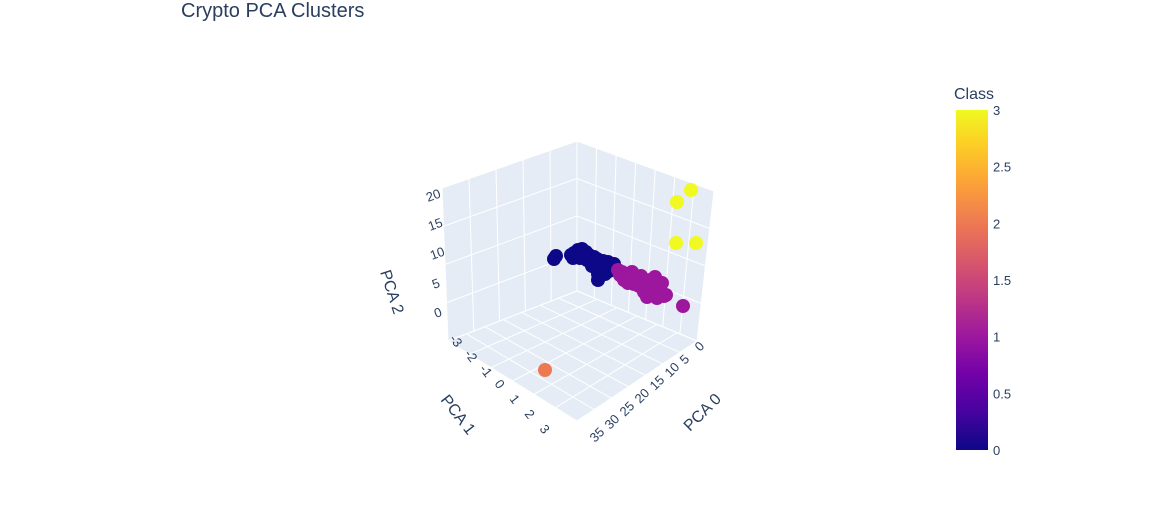  Describe the element at coordinates (627, 408) in the screenshot. I see `pca0-tick-label: 25` at that location.